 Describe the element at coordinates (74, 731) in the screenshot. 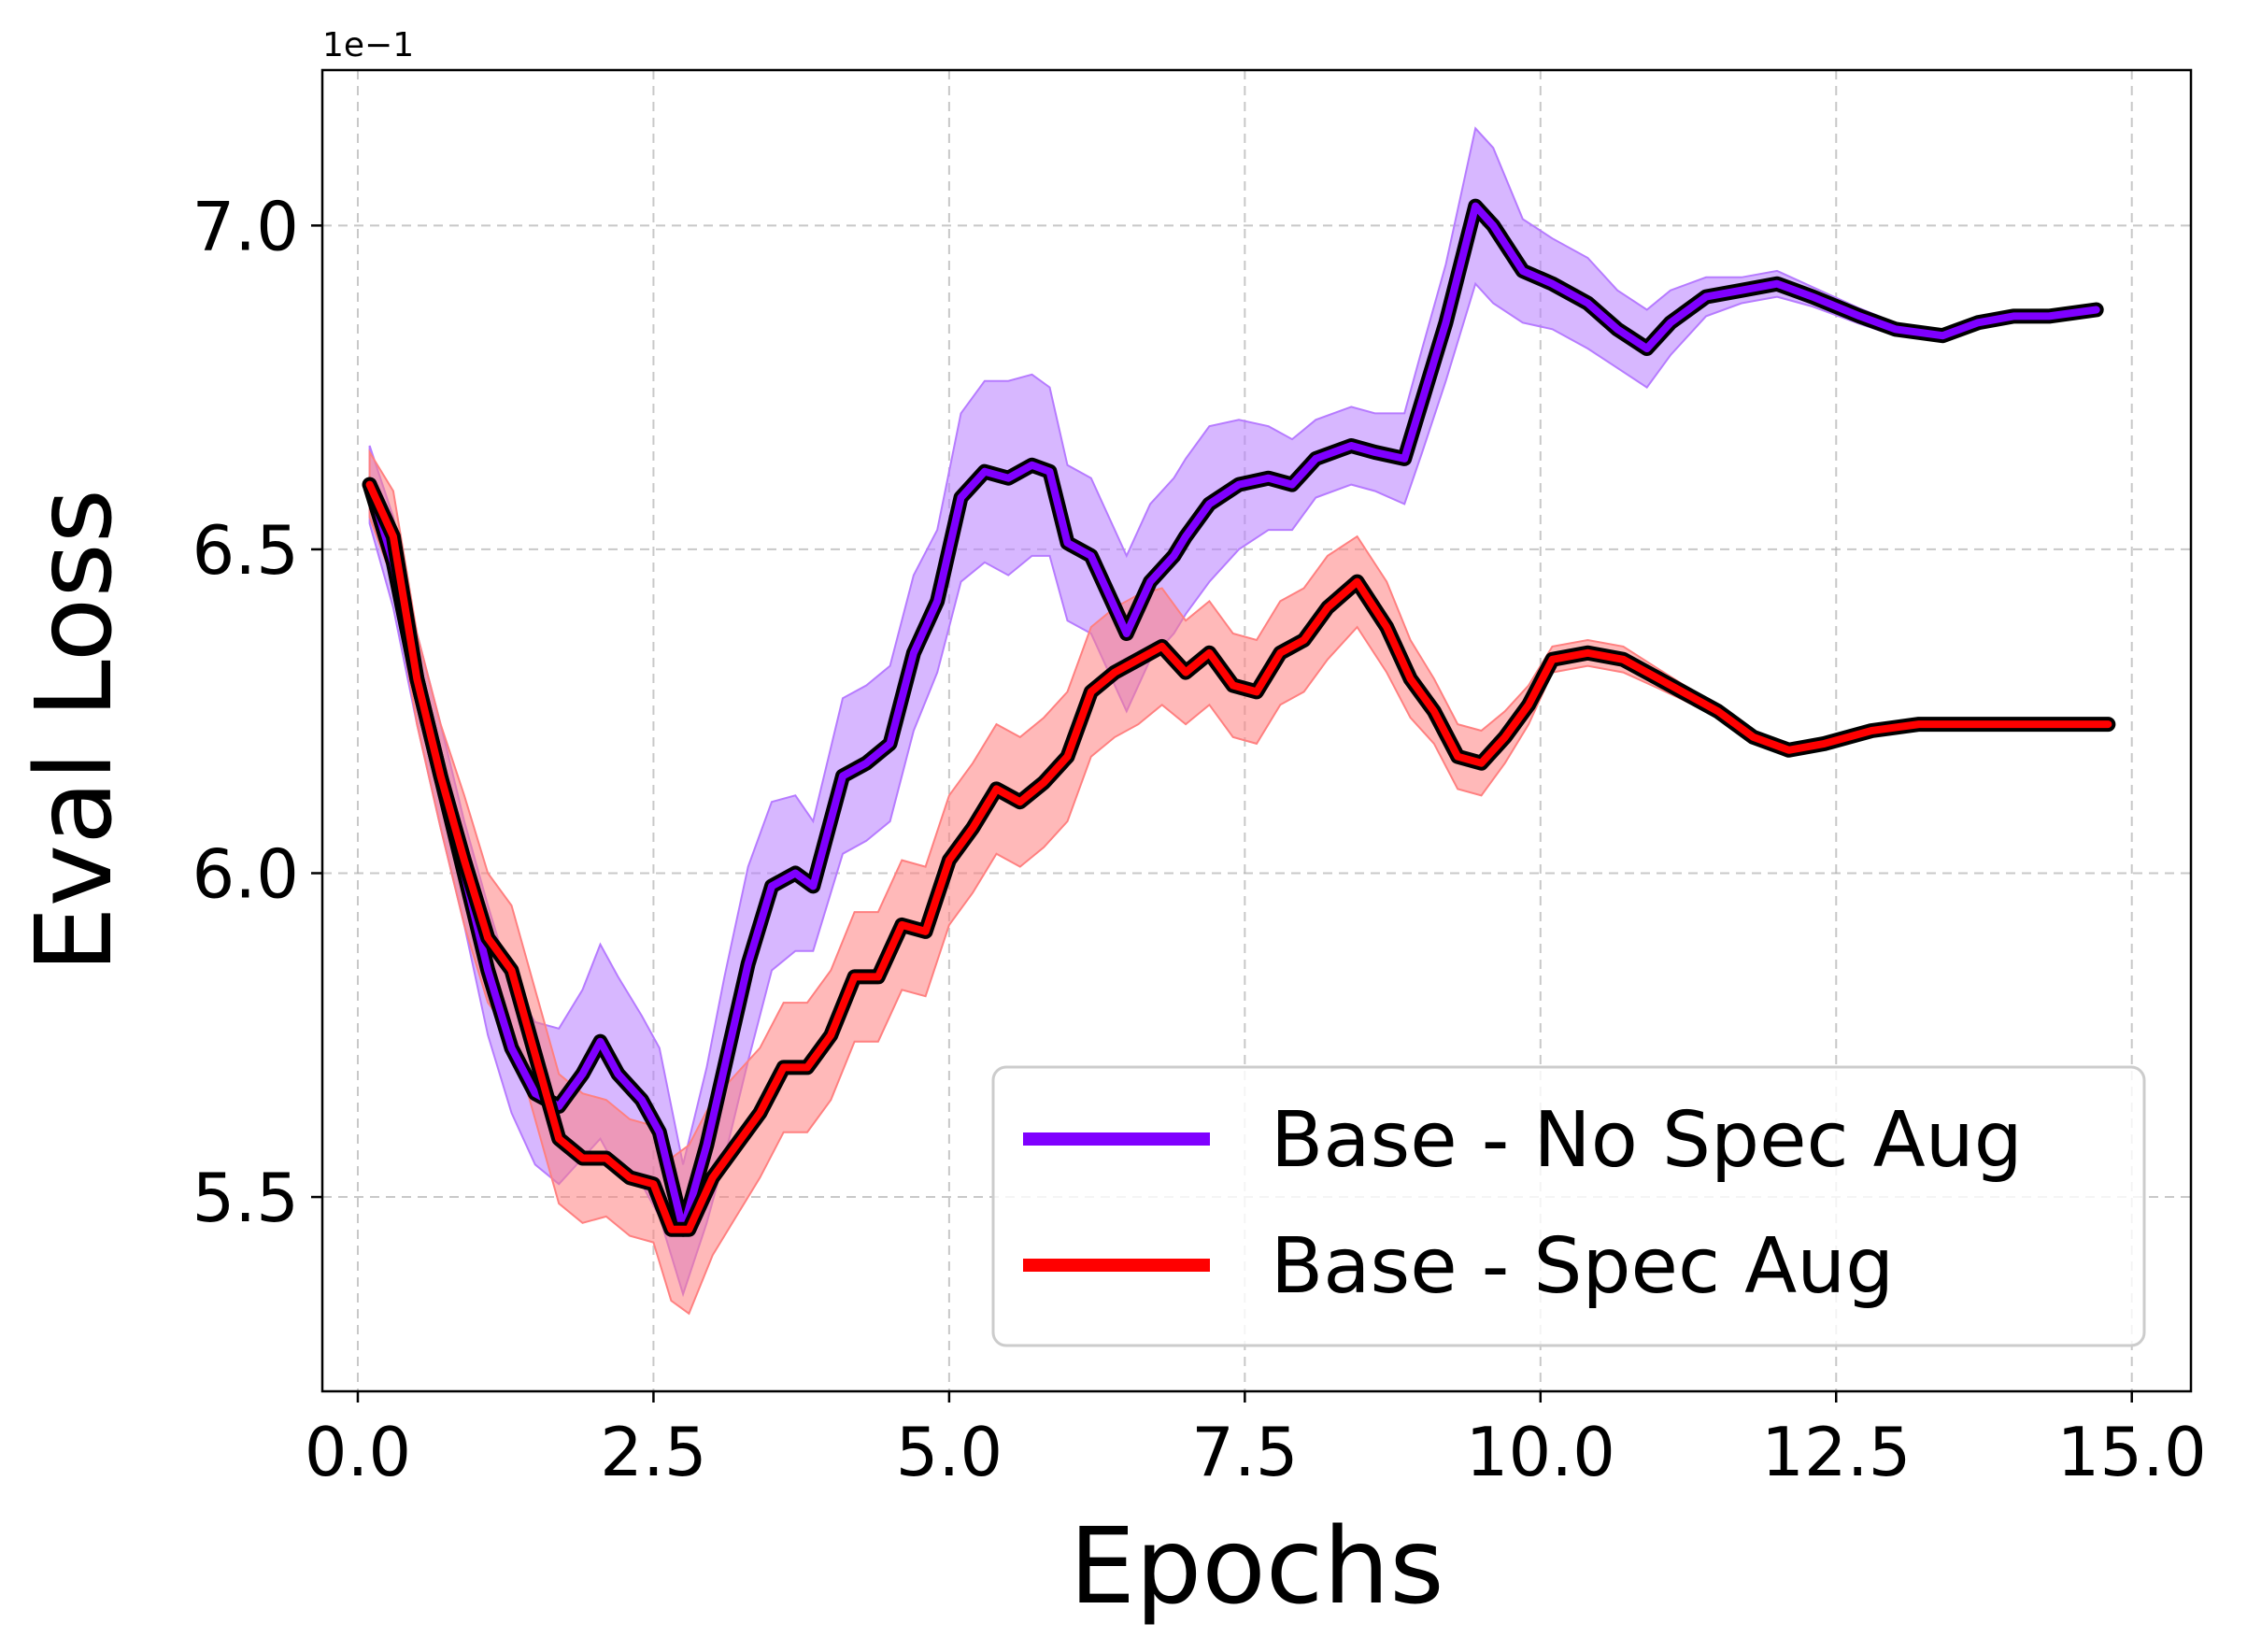

I see `y-axis-title: Eval Loss` at that location.